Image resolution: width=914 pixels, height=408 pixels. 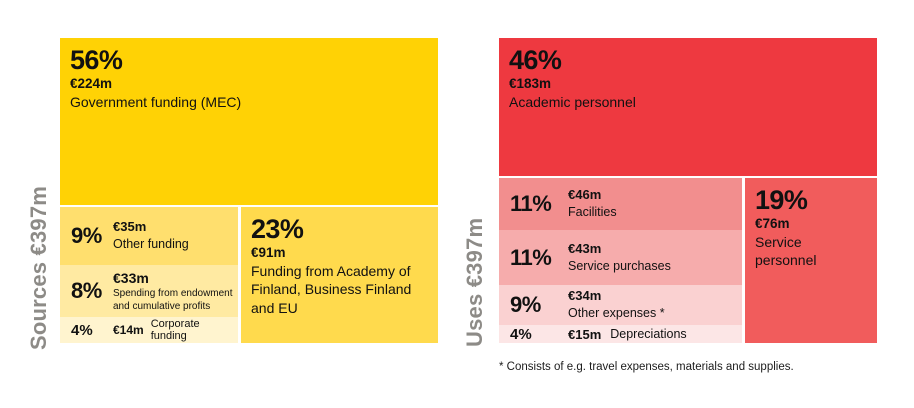 What do you see at coordinates (620, 305) in the screenshot?
I see `cell-other-expenses: 9% €34m Other expenses *` at bounding box center [620, 305].